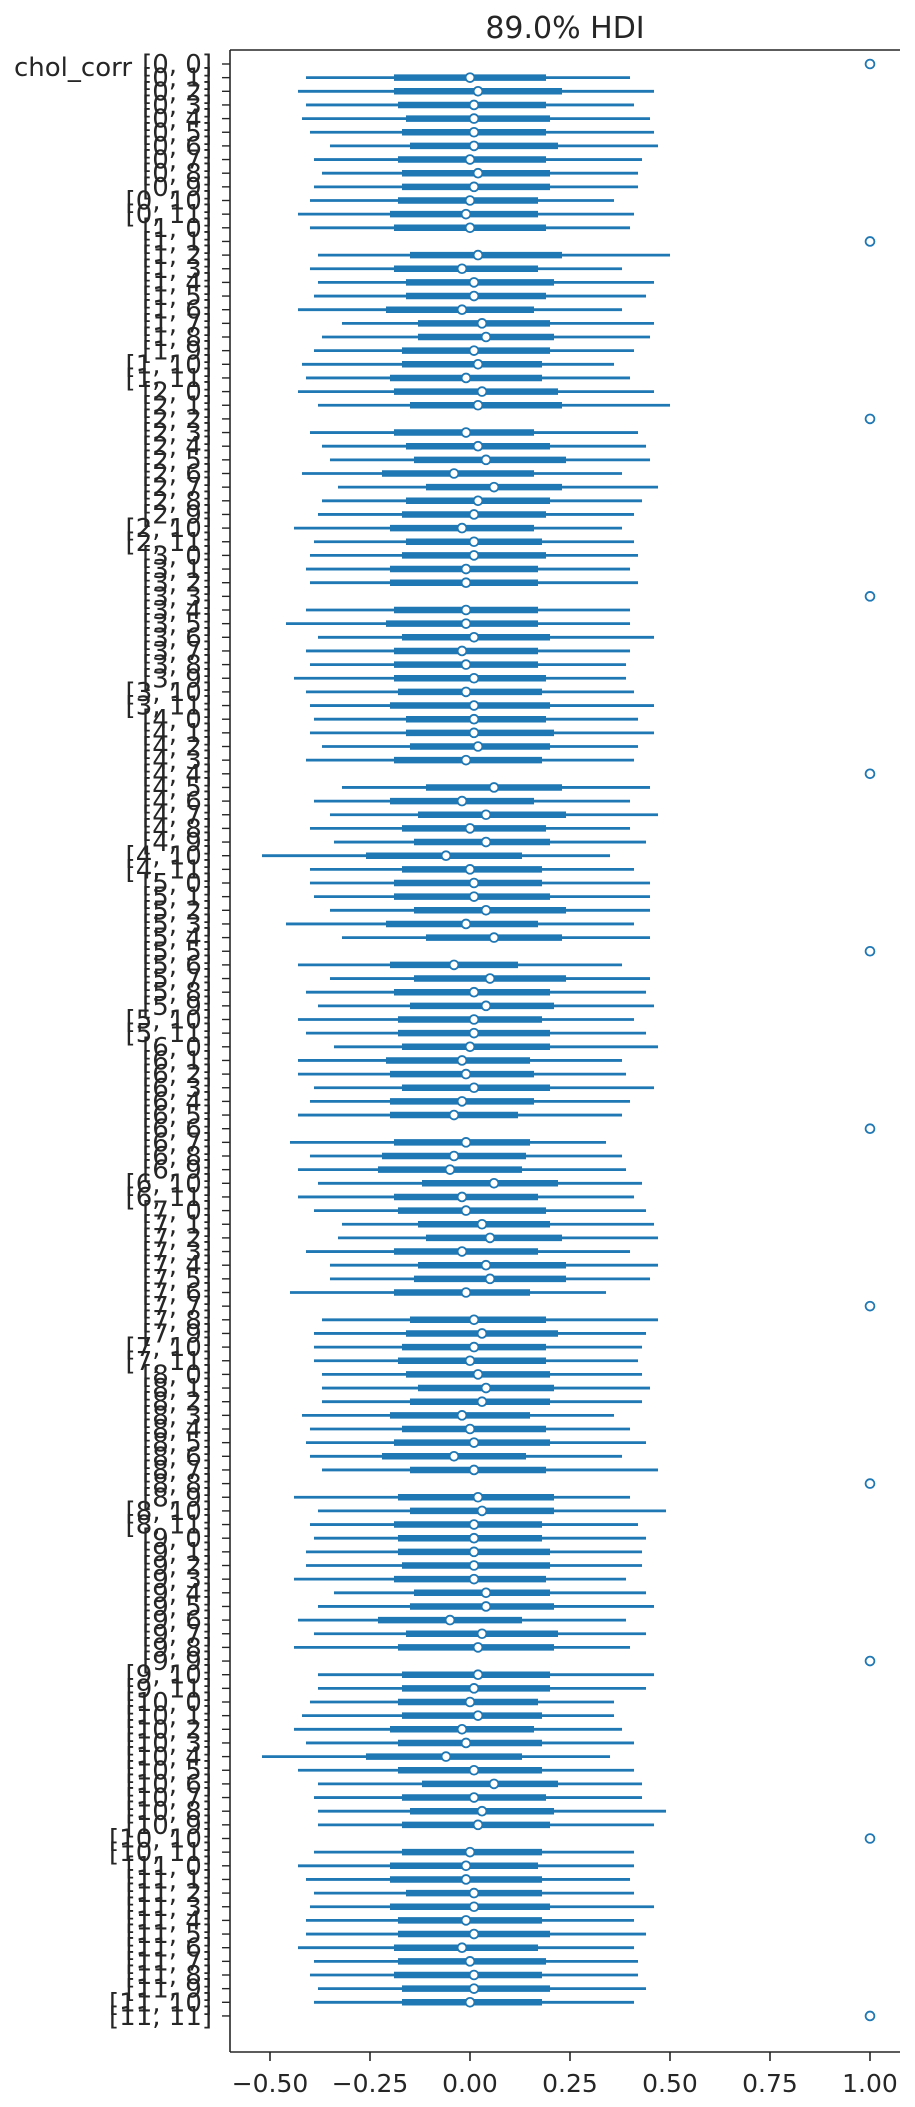  What do you see at coordinates (169, 1526) in the screenshot?
I see `row-label: [8, 11]` at bounding box center [169, 1526].